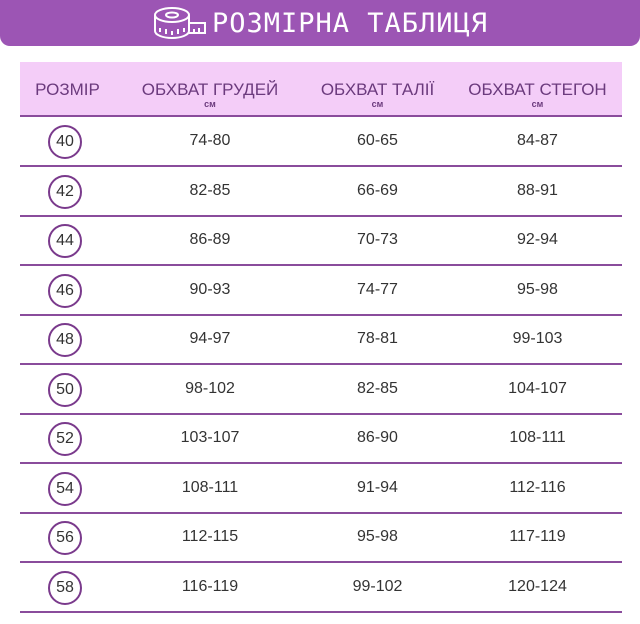  I want to click on table-cell: 86-90, so click(377, 437).